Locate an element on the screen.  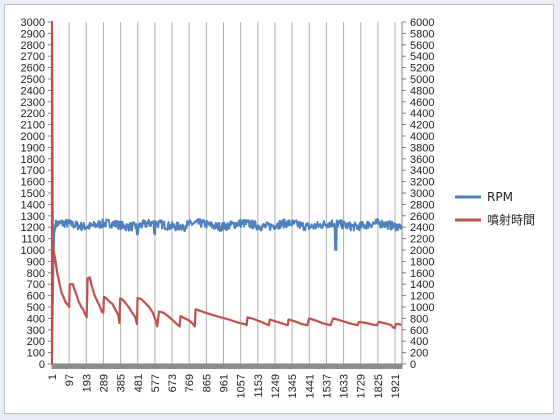
x-tick-label: 1 is located at coordinates (53, 377).